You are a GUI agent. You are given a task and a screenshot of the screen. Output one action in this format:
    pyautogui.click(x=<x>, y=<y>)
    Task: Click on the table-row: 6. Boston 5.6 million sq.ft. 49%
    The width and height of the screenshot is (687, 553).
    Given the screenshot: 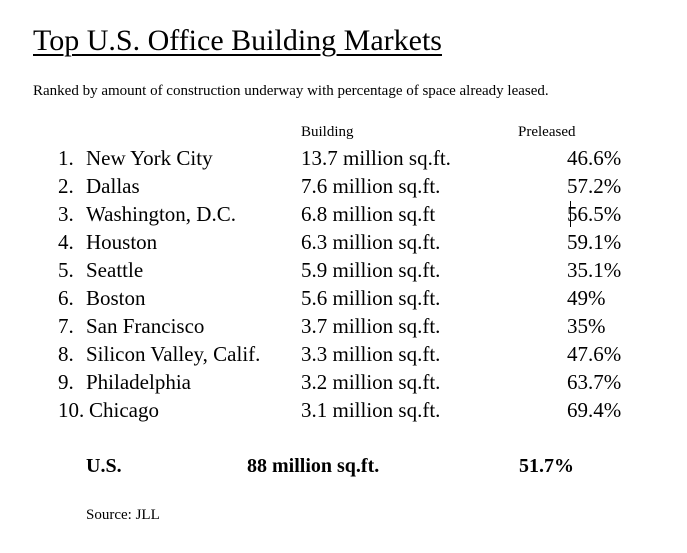 What is the action you would take?
    pyautogui.click(x=343, y=298)
    